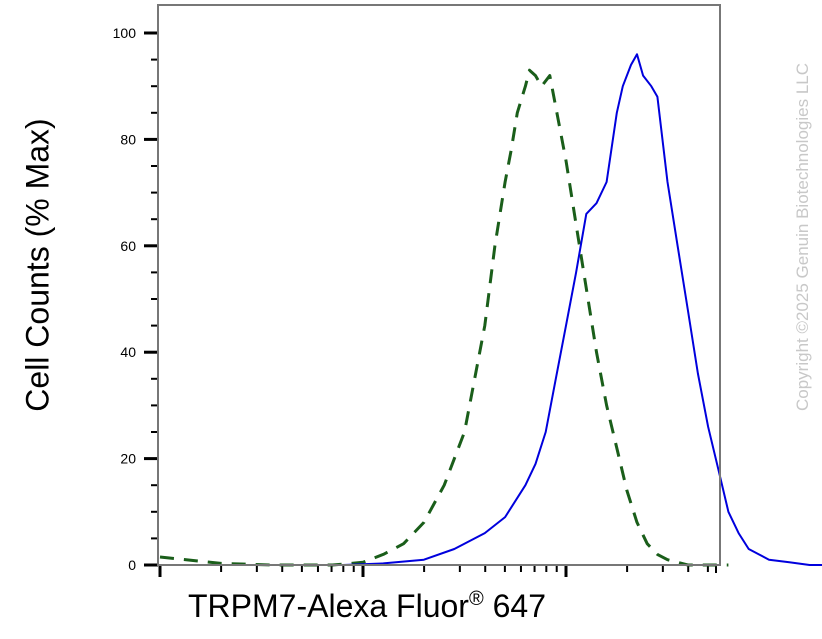 Image resolution: width=822 pixels, height=639 pixels. Describe the element at coordinates (125, 33) in the screenshot. I see `y-tick-label: 100` at that location.